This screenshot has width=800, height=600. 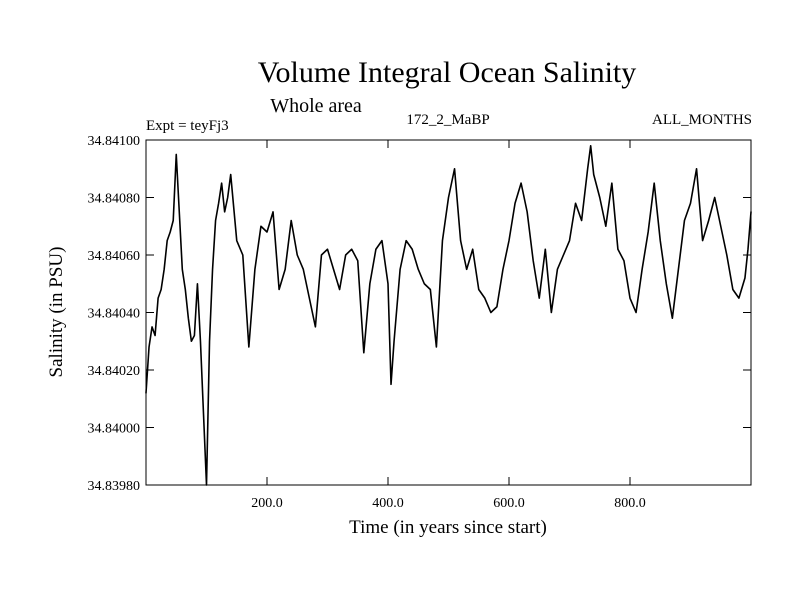 What do you see at coordinates (630, 503) in the screenshot?
I see `x-tick-label: 800.0` at bounding box center [630, 503].